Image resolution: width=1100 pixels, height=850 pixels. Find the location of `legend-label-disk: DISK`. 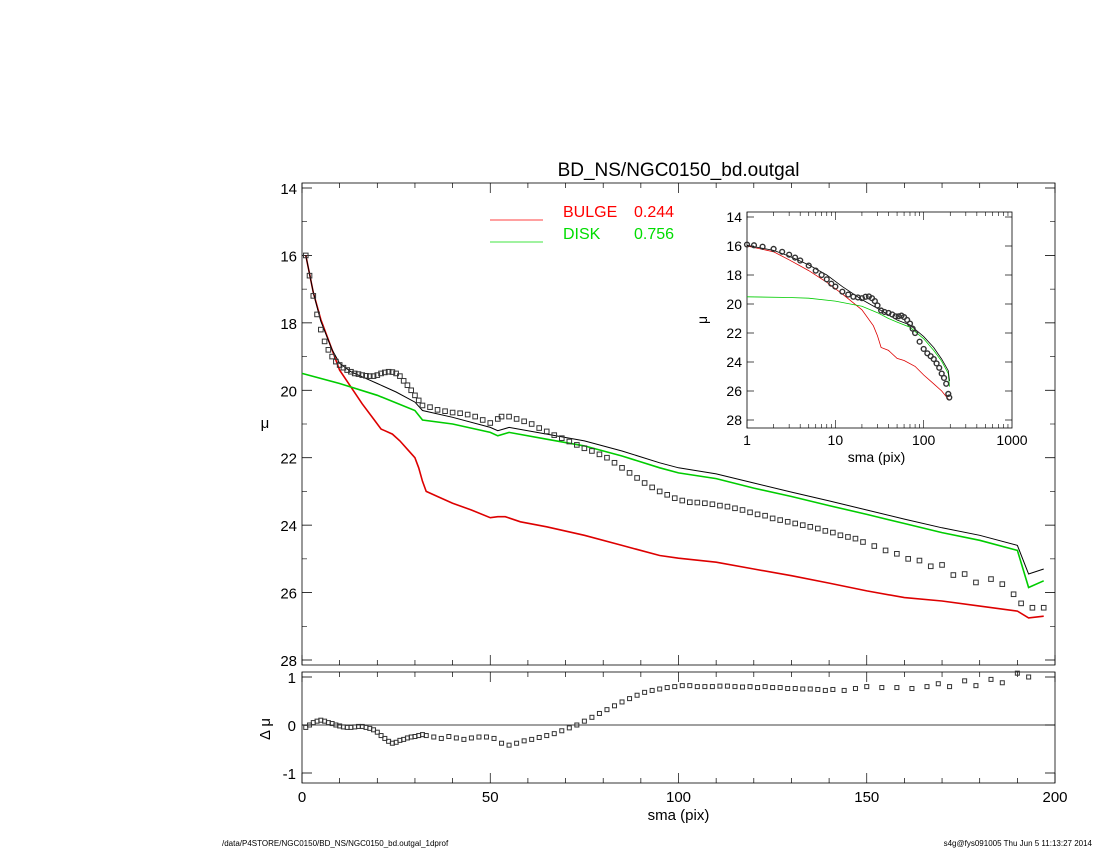

legend-label-disk: DISK is located at coordinates (582, 234).